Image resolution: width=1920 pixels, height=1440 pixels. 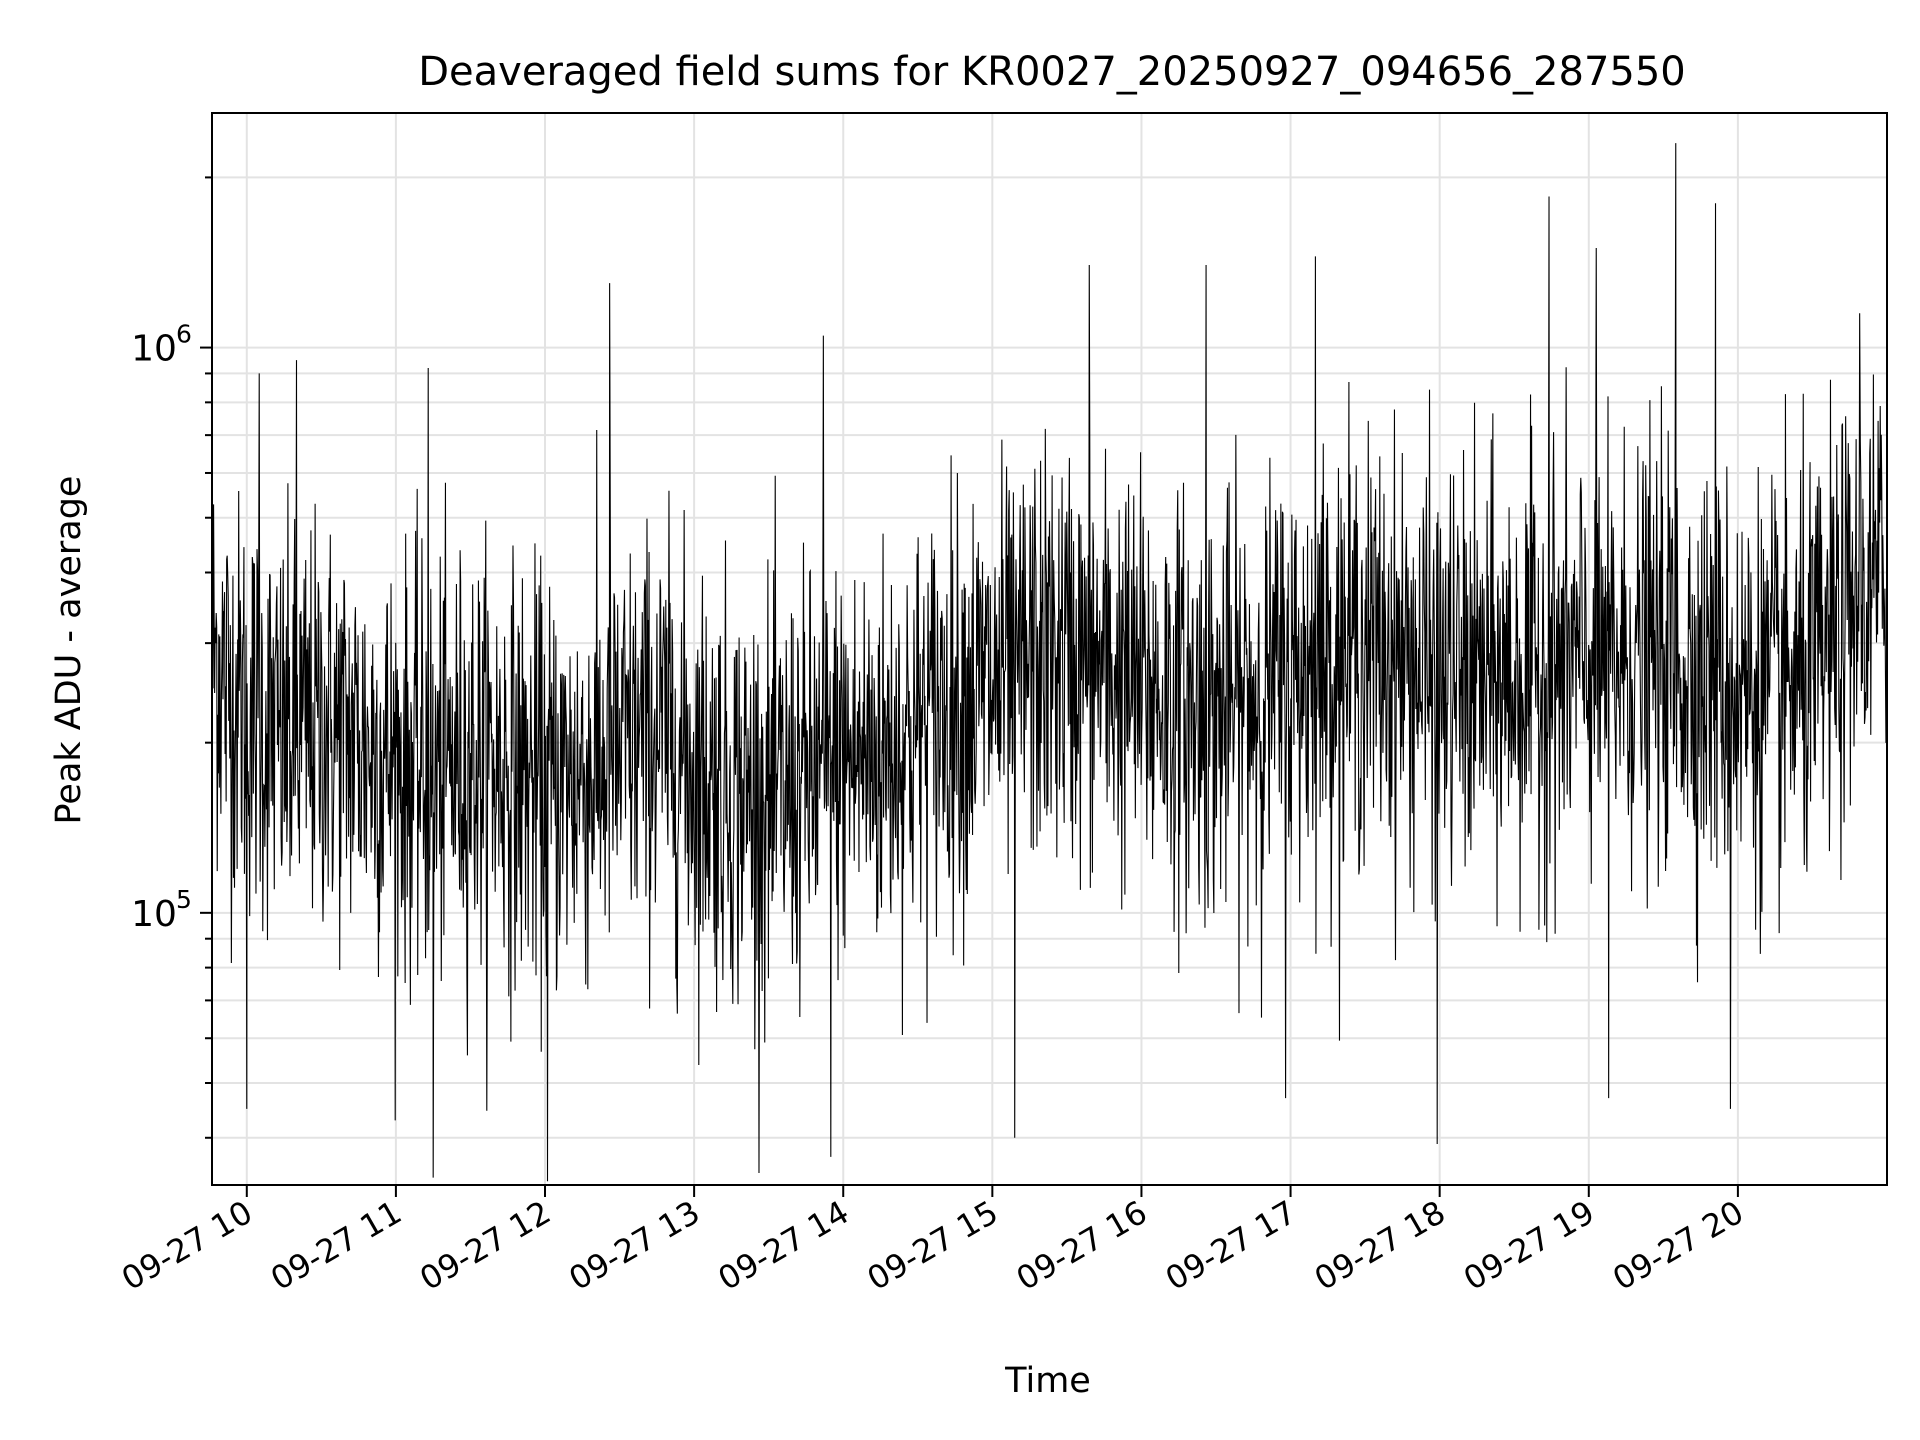 What do you see at coordinates (184, 334) in the screenshot?
I see `y-tick-label-exponent: 6` at bounding box center [184, 334].